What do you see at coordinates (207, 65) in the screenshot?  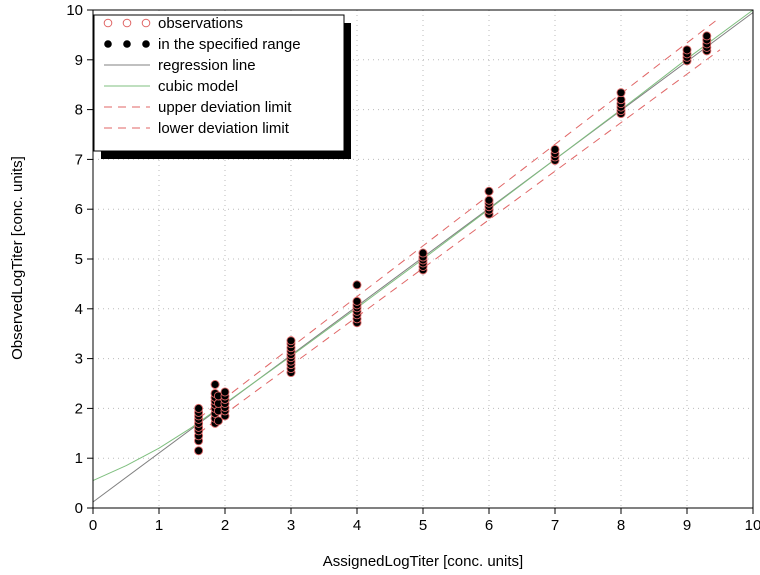 I see `legend-label: regression line` at bounding box center [207, 65].